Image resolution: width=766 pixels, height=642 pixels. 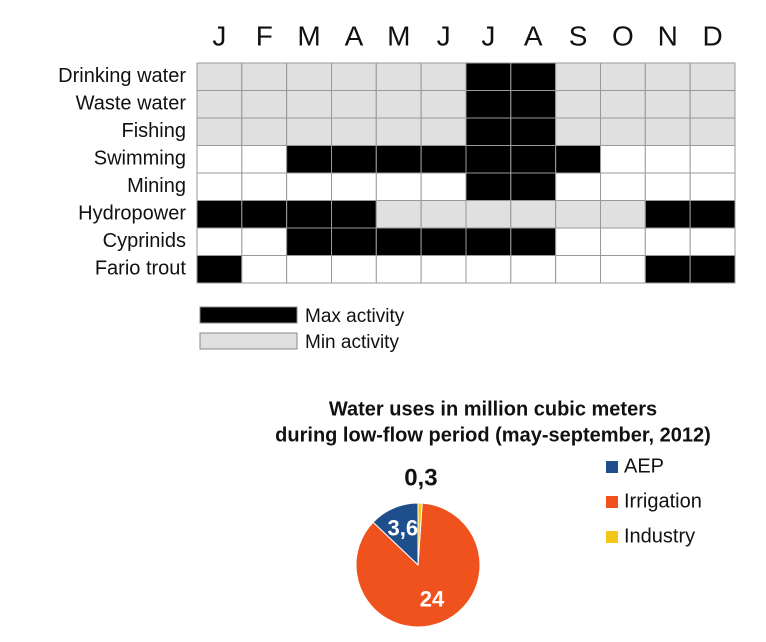 What do you see at coordinates (403, 527) in the screenshot?
I see `value-label: 3,6` at bounding box center [403, 527].